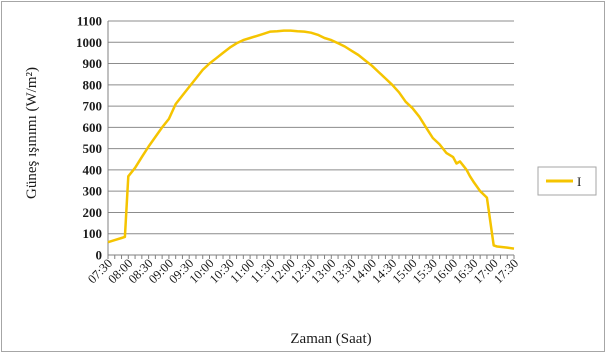 The height and width of the screenshot is (355, 608). I want to click on y-tick-label: 600, so click(93, 127).